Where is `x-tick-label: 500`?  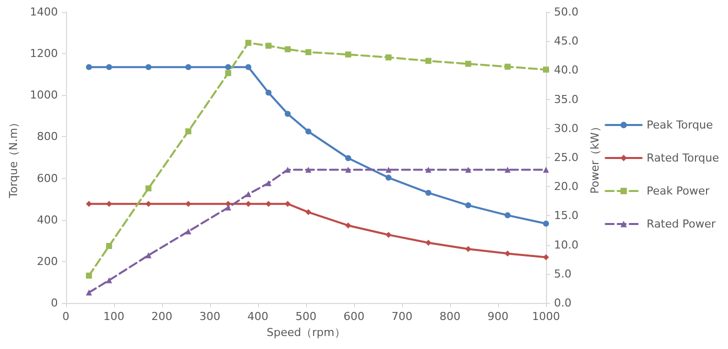 x-tick-label: 500 is located at coordinates (305, 316).